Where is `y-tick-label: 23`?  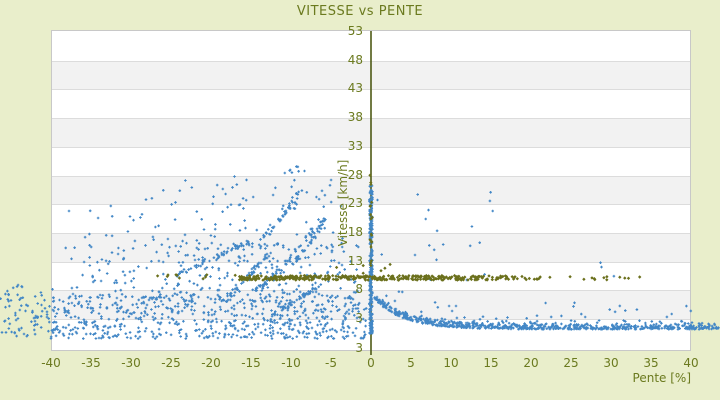
y-tick-label: 23 is located at coordinates (355, 203).